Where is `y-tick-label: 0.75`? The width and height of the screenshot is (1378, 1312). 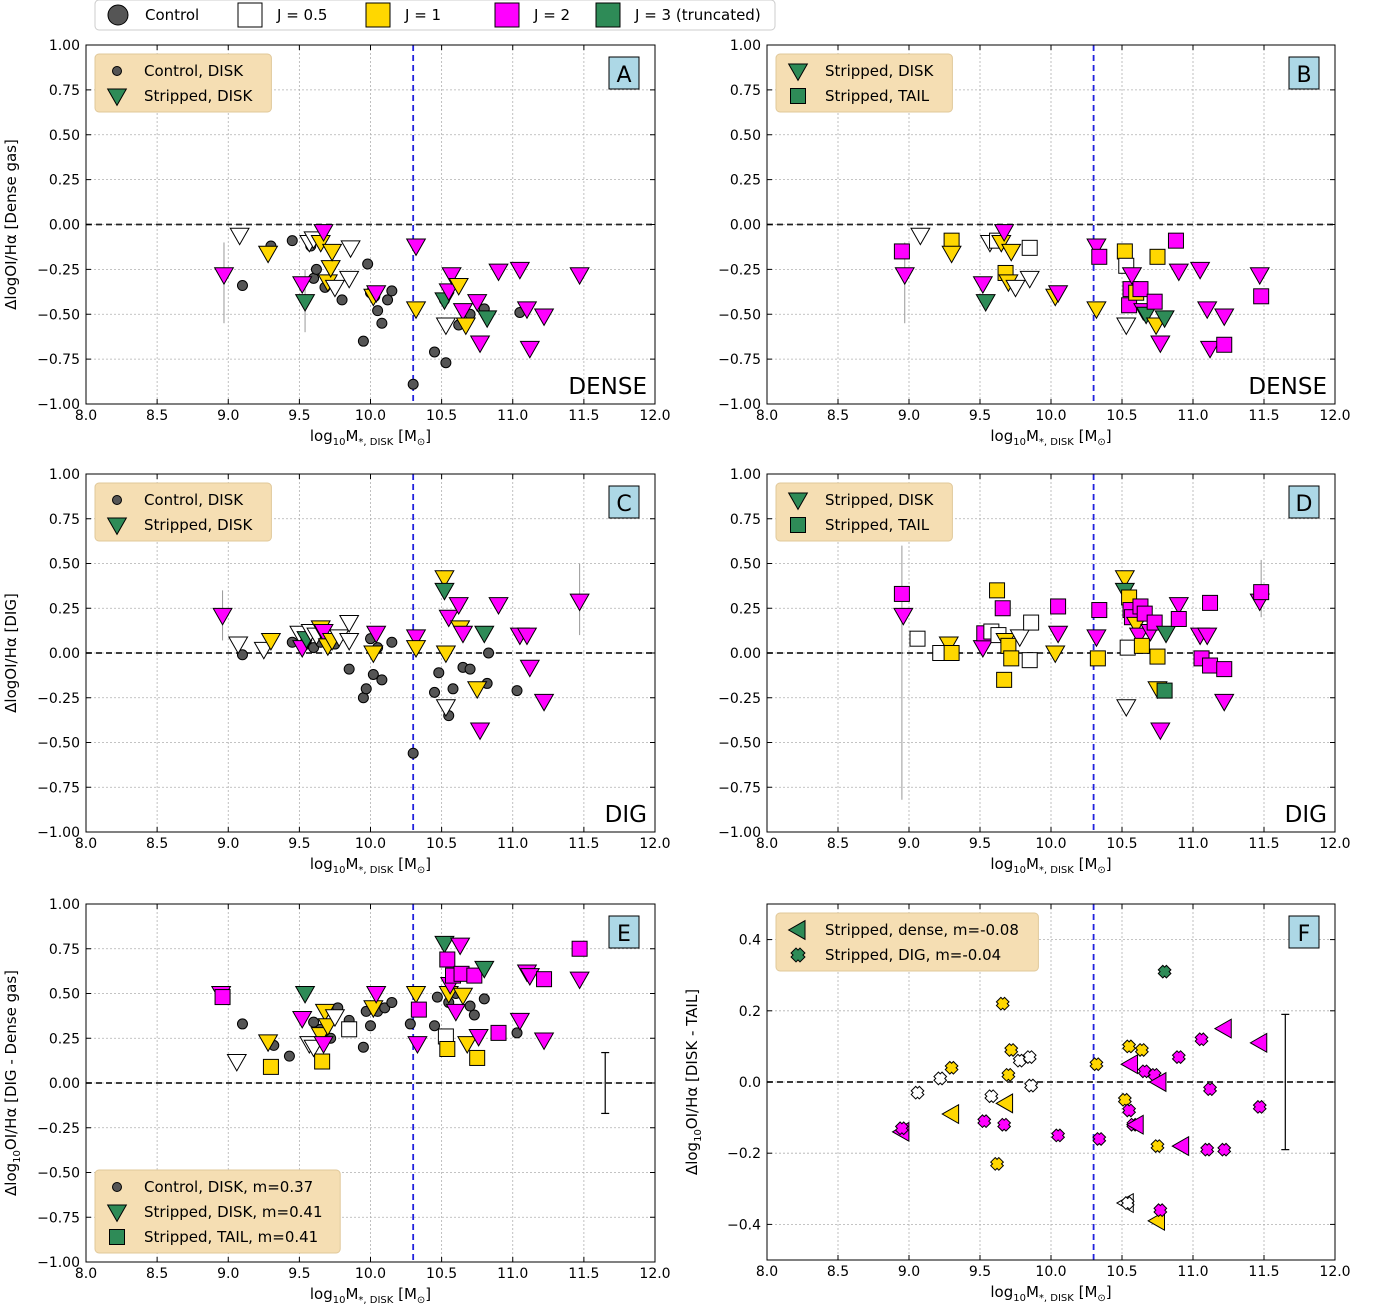
y-tick-label: 0.75 is located at coordinates (64, 950).